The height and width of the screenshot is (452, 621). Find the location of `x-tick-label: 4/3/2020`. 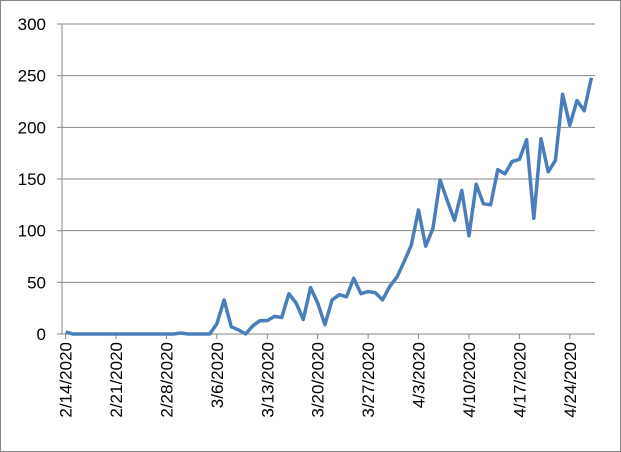

x-tick-label: 4/3/2020 is located at coordinates (419, 375).